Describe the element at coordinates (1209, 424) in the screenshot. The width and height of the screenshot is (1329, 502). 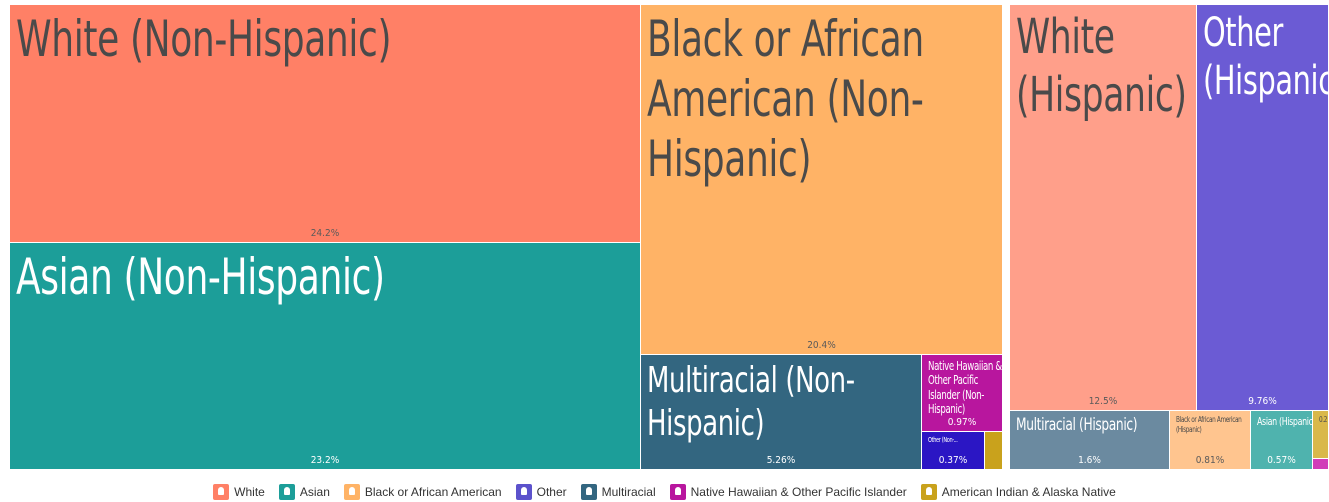
I see `tile-label: Black or African American (Hispanic)` at that location.